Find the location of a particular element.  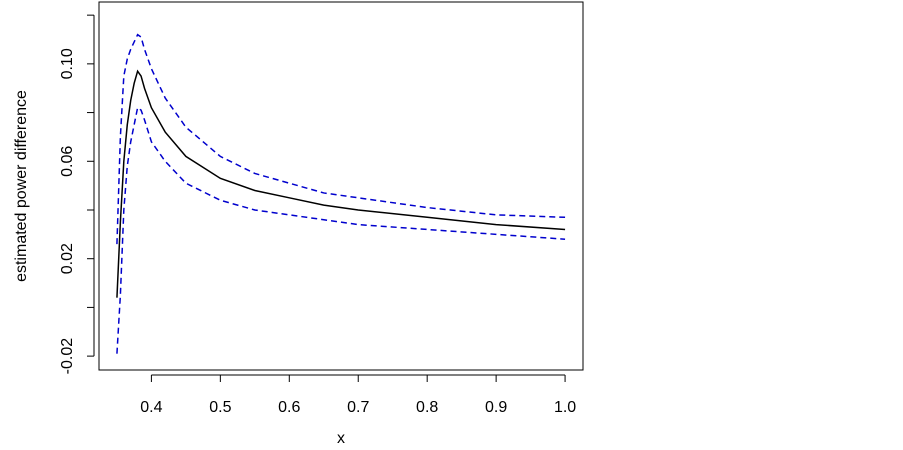

x-tick-label: 1.0 is located at coordinates (565, 407).